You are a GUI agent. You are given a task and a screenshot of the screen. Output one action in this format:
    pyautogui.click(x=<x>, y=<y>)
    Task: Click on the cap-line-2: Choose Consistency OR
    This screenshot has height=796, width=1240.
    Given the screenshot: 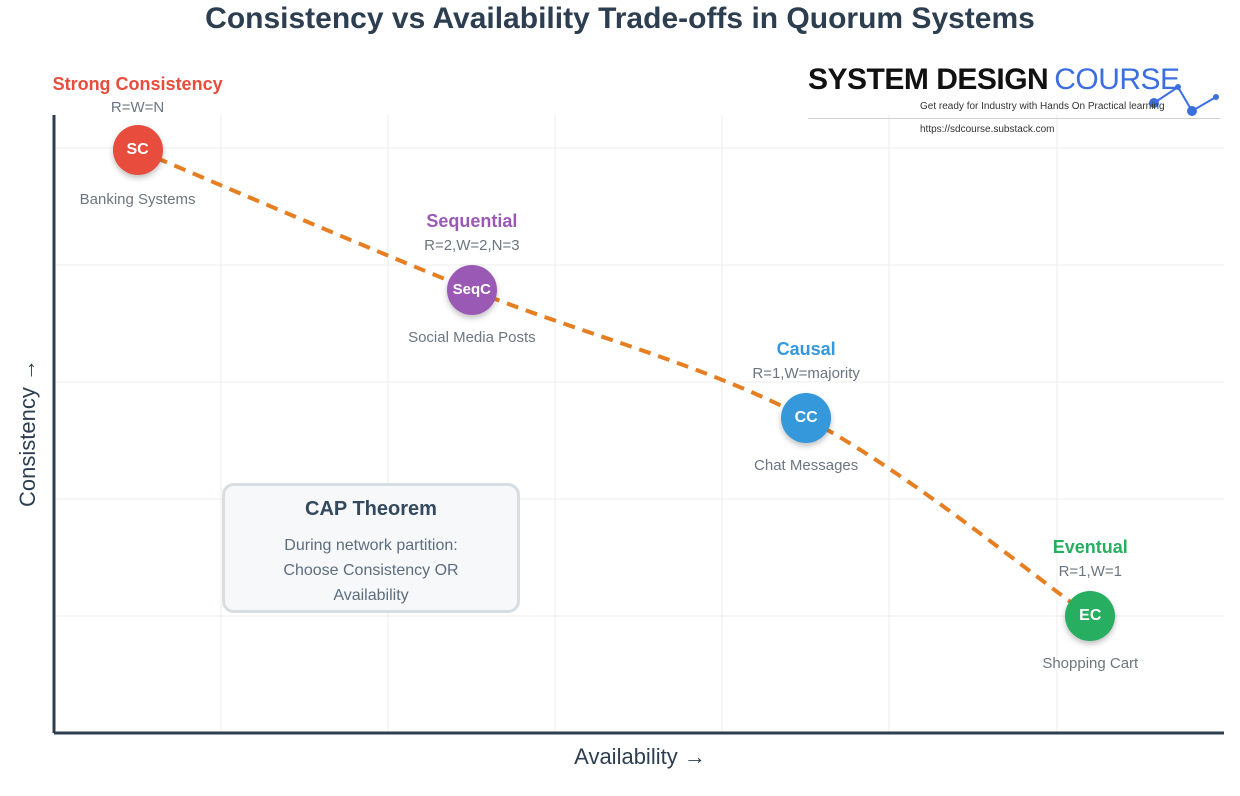 What is the action you would take?
    pyautogui.click(x=371, y=570)
    